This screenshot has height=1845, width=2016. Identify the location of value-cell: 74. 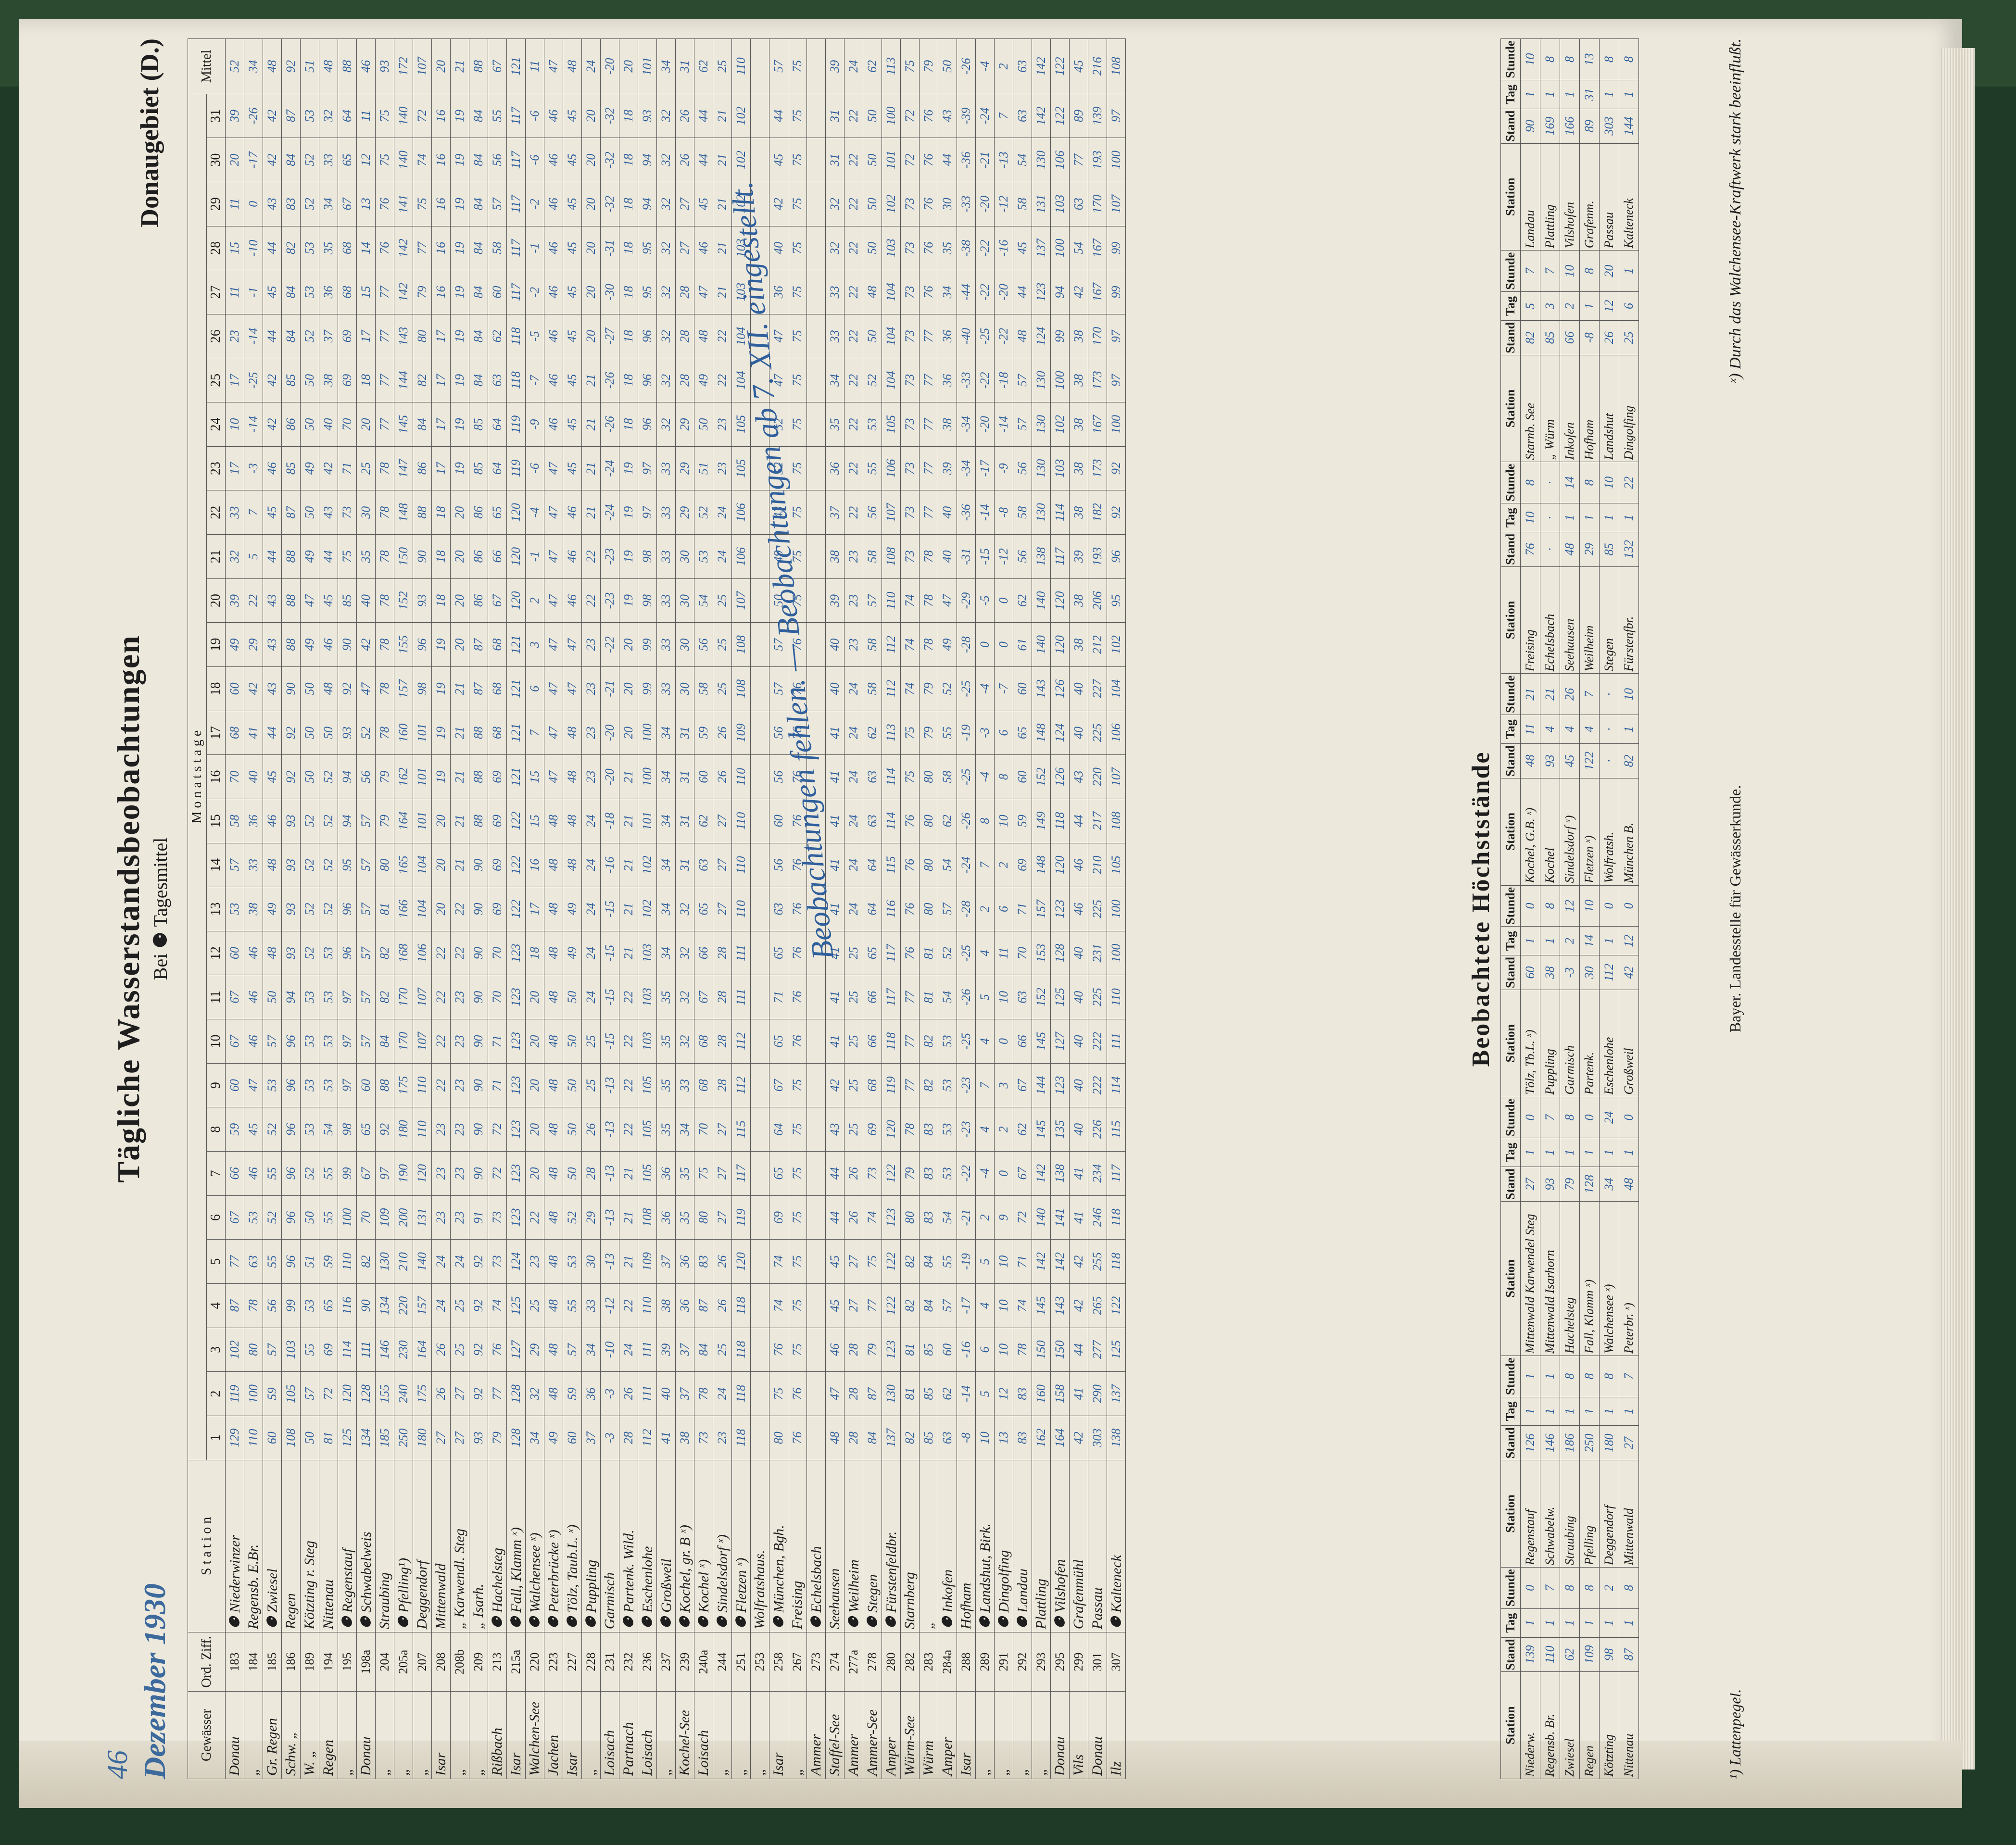
(1023, 1305).